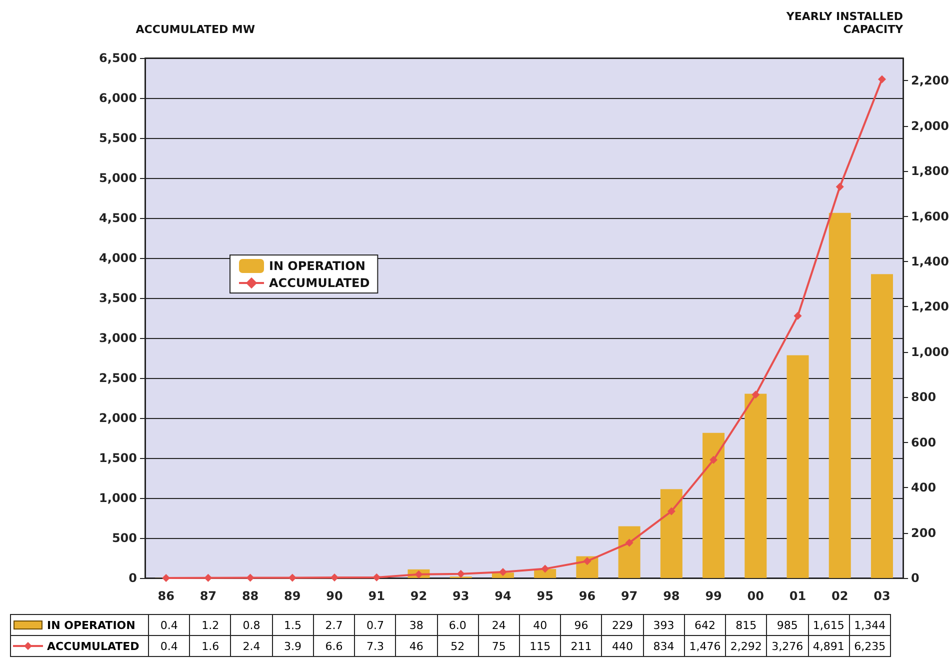 This screenshot has width=952, height=658. What do you see at coordinates (457, 646) in the screenshot?
I see `data-label: 52` at bounding box center [457, 646].